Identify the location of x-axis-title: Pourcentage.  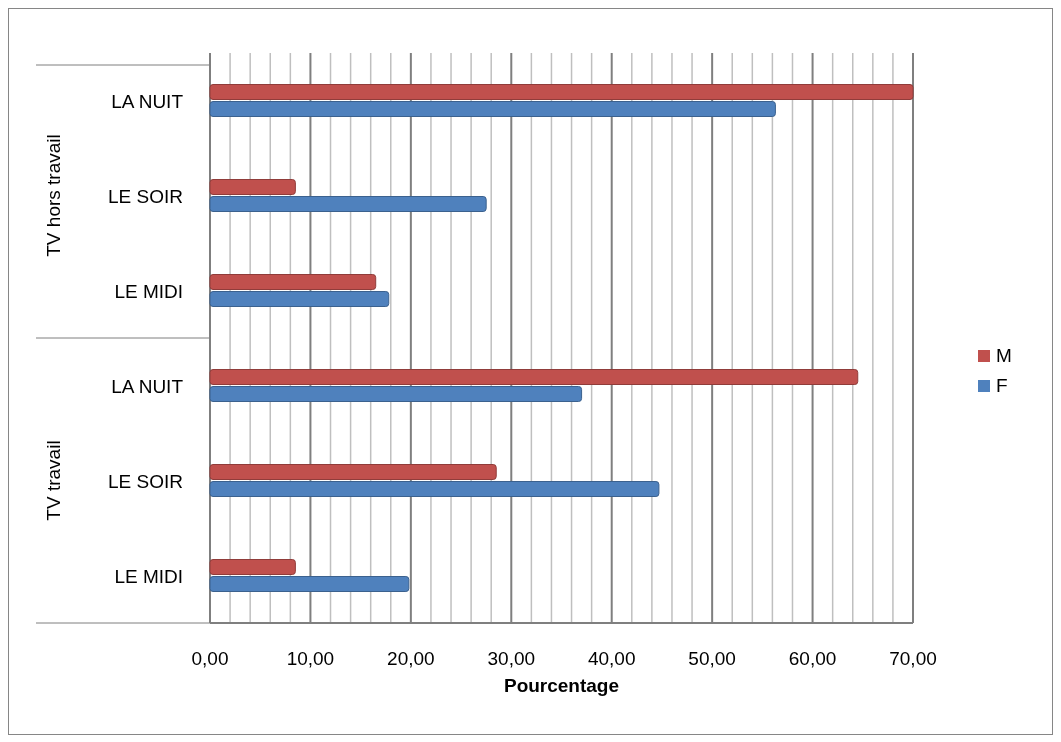
(561, 685).